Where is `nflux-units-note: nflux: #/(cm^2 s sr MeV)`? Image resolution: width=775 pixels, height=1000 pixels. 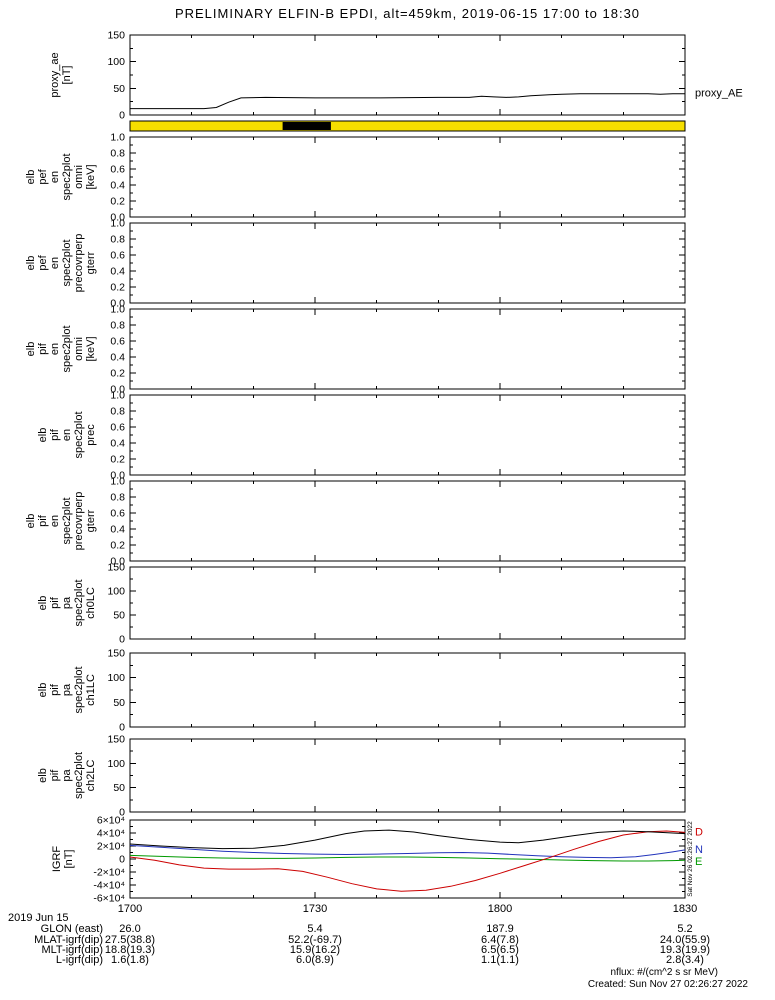 nflux-units-note: nflux: #/(cm^2 s sr MeV) is located at coordinates (664, 972).